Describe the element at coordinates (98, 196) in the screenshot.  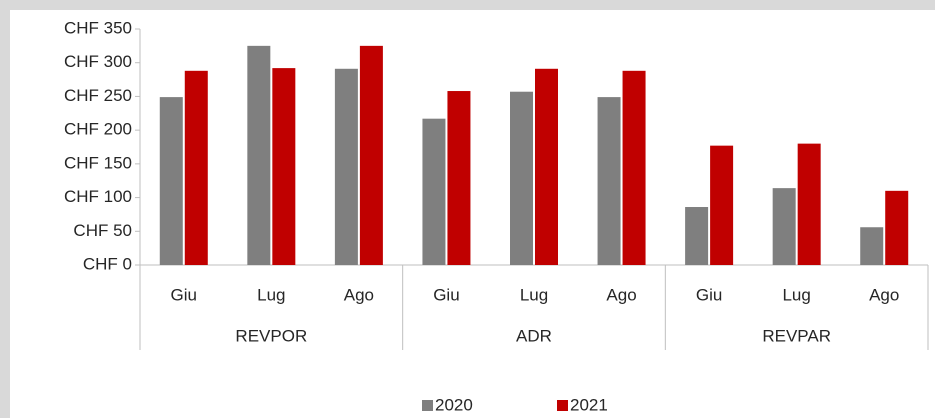
I see `y-tick-label: CHF 100` at that location.